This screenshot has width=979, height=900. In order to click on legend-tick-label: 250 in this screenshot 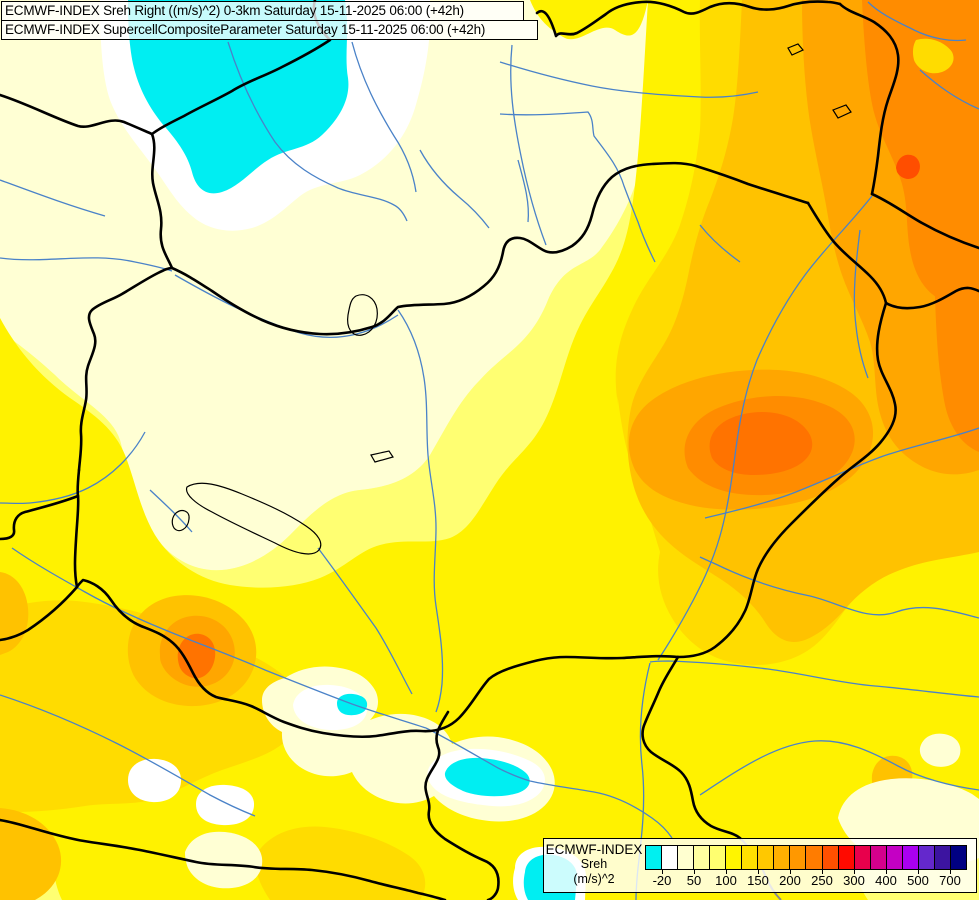, I will do `click(822, 880)`.